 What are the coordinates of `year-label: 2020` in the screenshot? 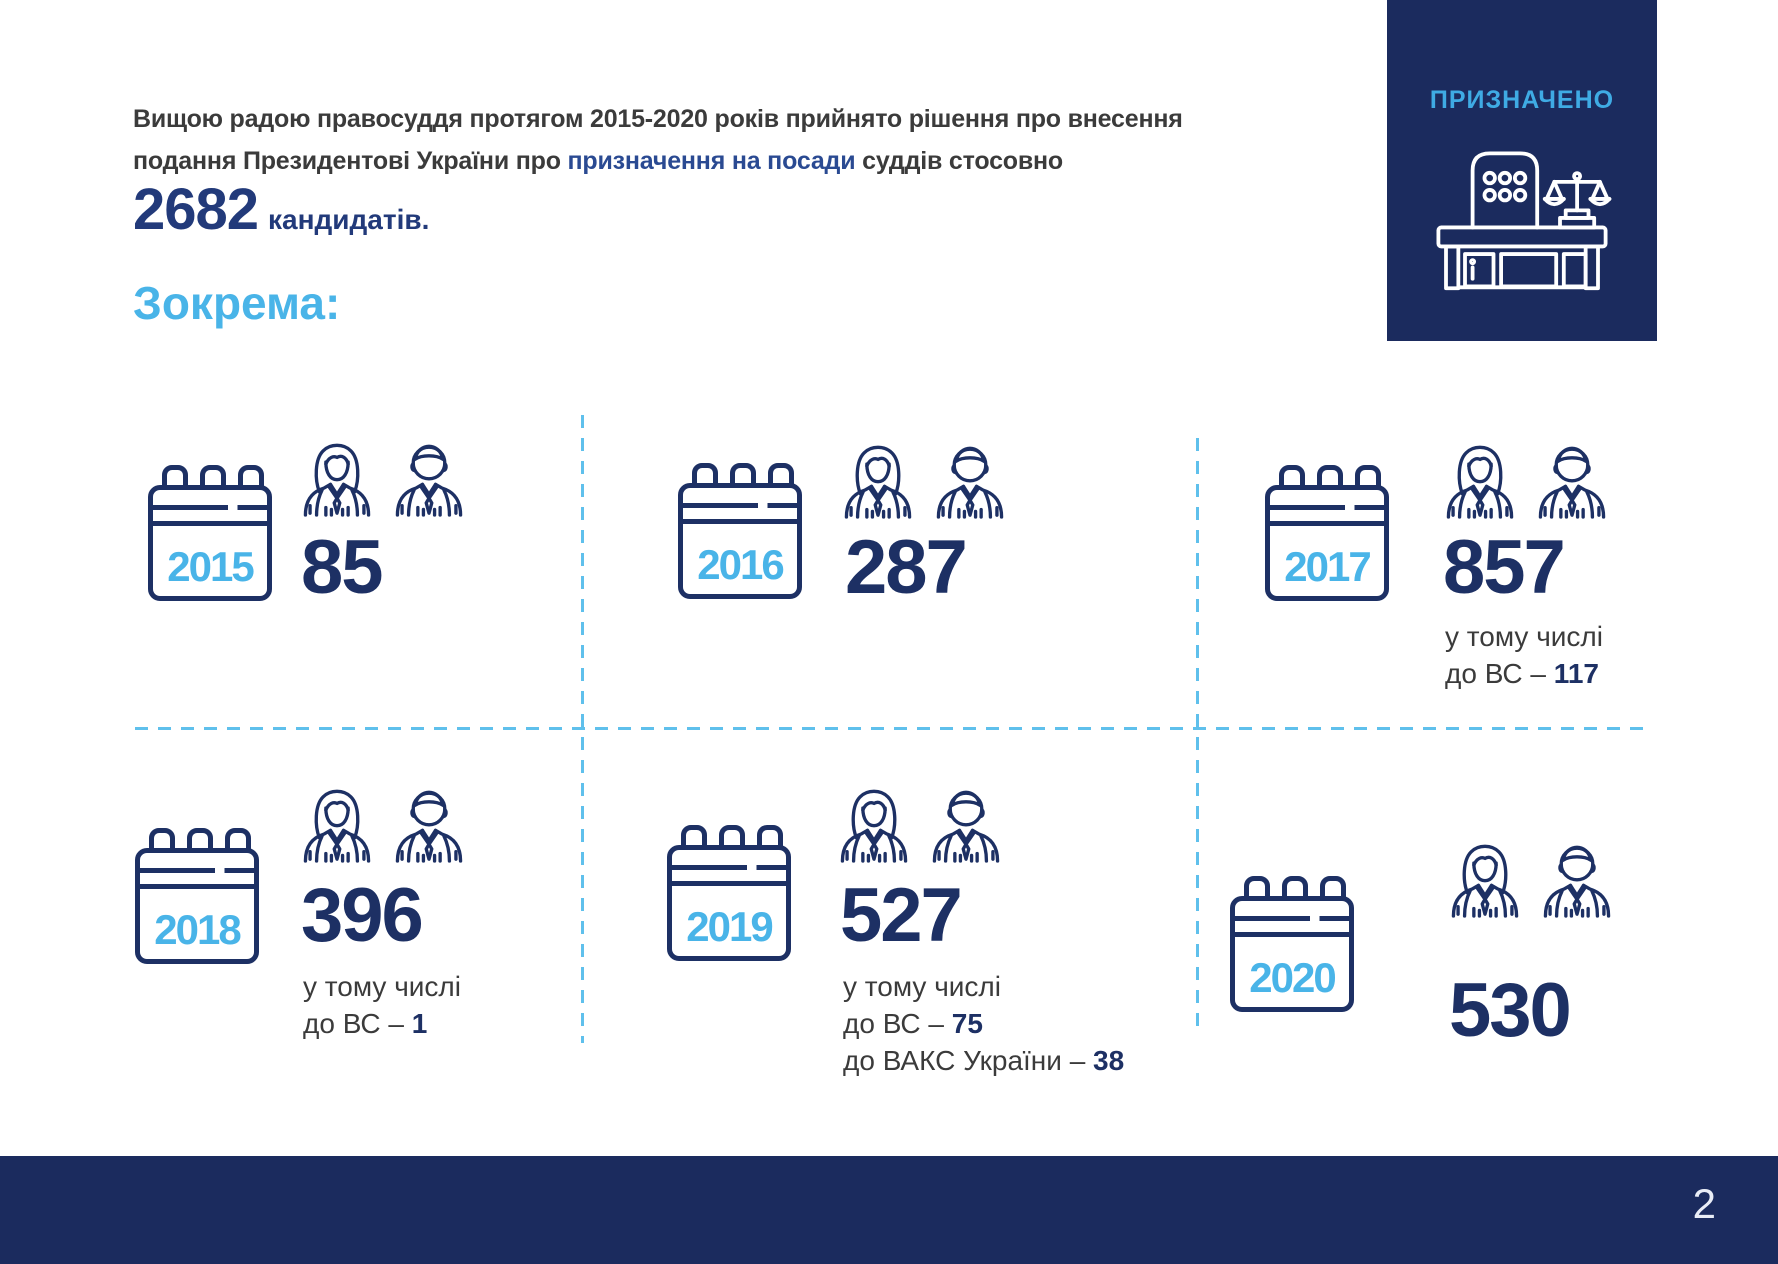 It's located at (1292, 977).